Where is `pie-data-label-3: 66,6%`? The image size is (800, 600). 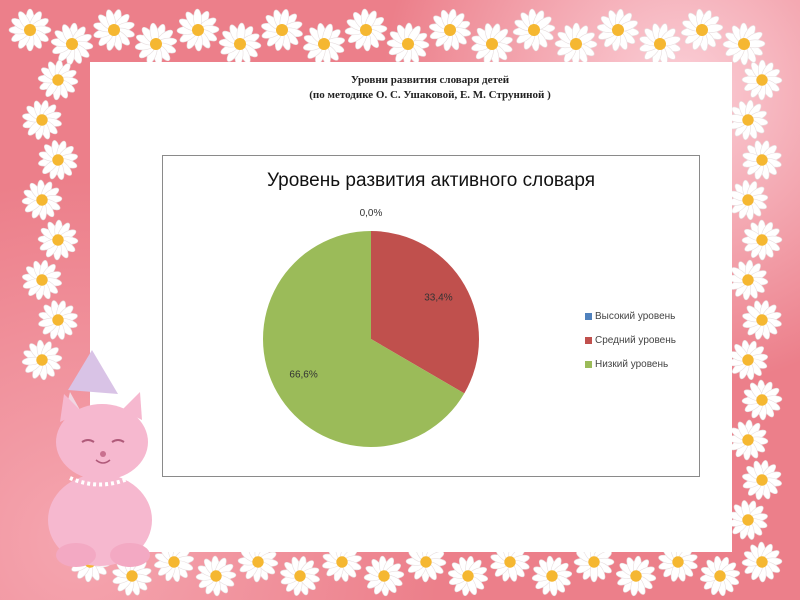
pie-data-label-3: 66,6% is located at coordinates (303, 375).